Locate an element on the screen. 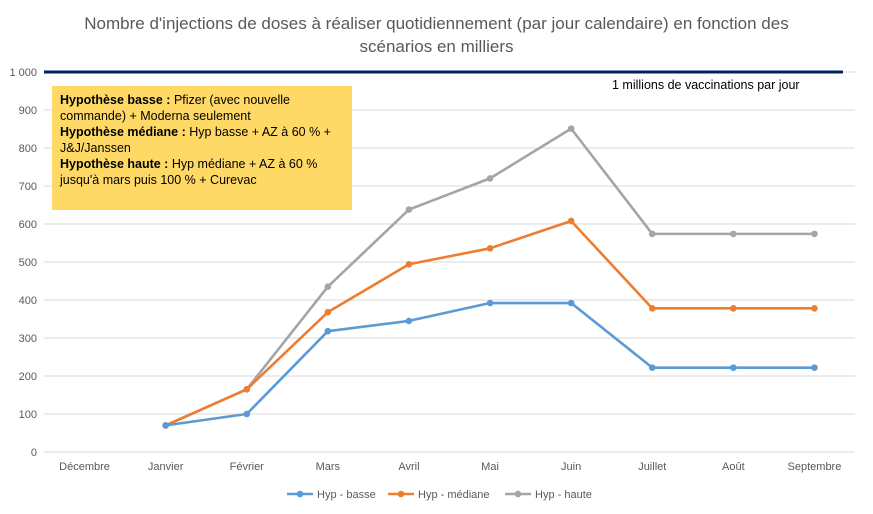  y-tick-label: 500 is located at coordinates (28, 263).